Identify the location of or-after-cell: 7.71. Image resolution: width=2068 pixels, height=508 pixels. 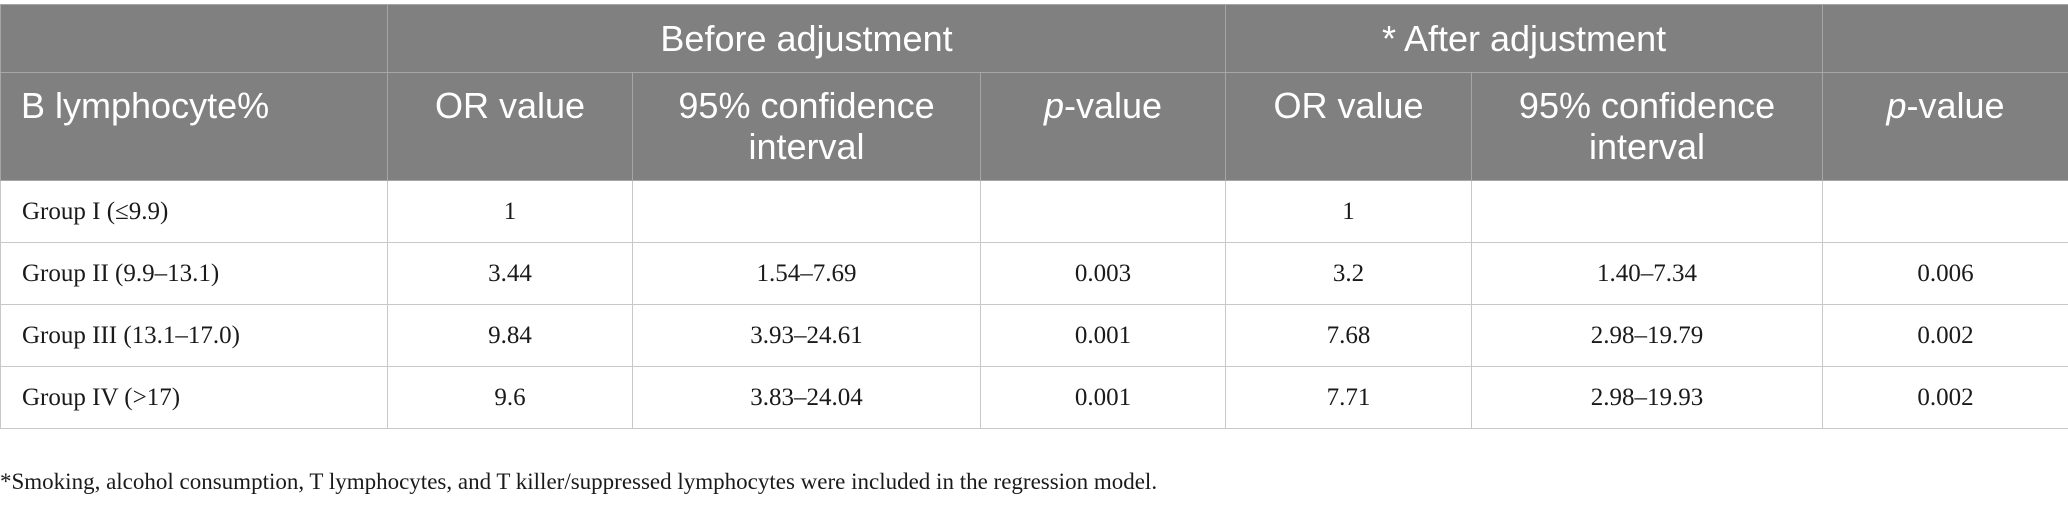
(1349, 397).